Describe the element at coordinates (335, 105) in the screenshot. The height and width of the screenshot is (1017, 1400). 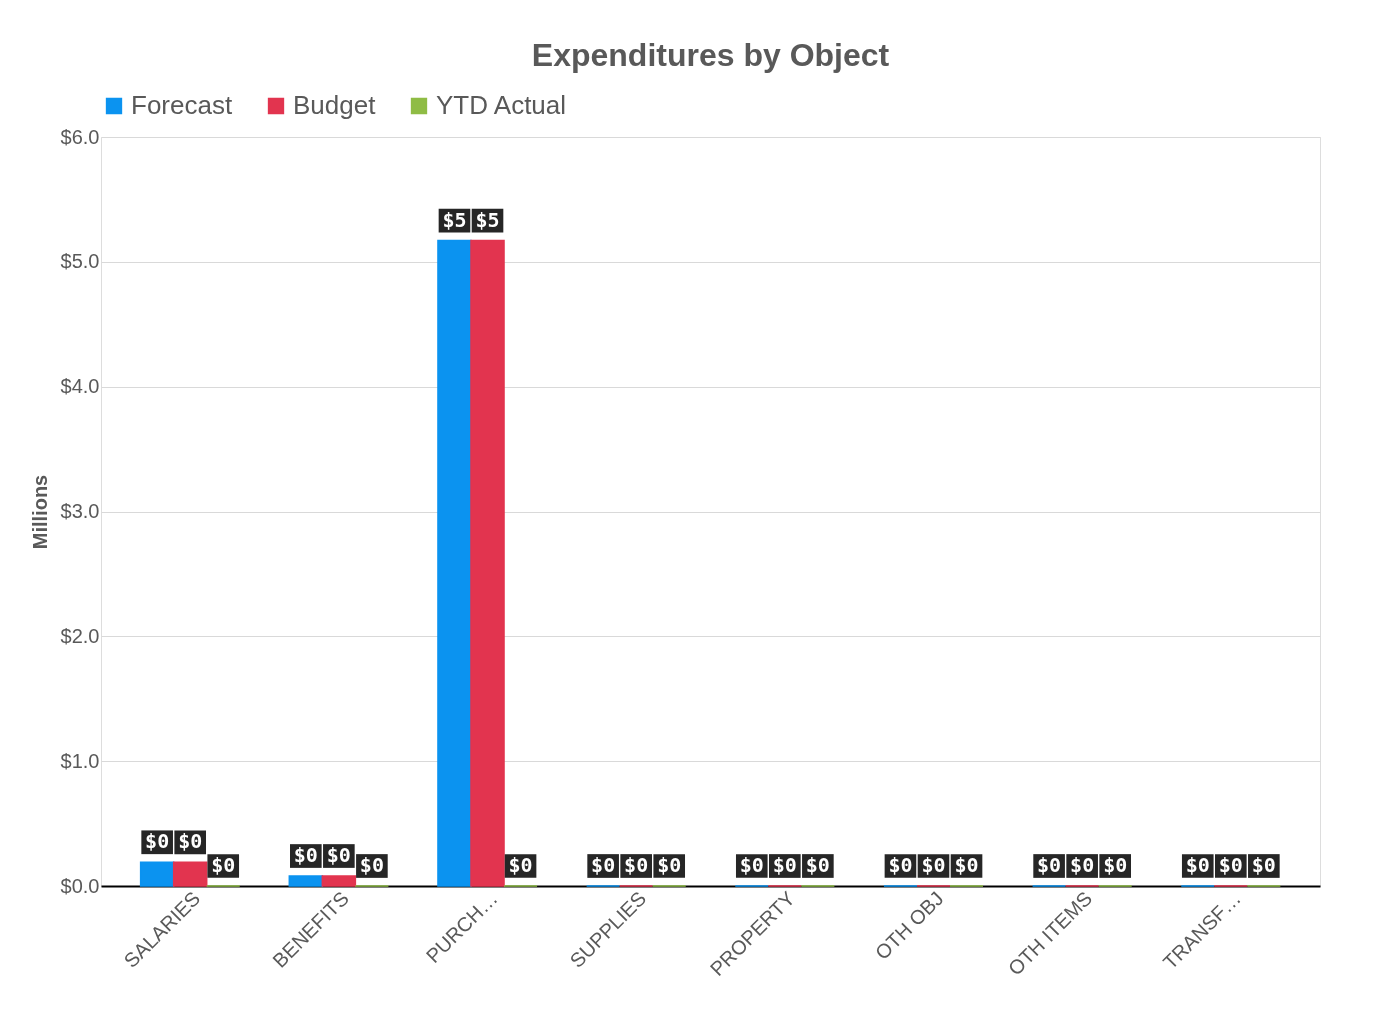
I see `legend-label: Budget` at that location.